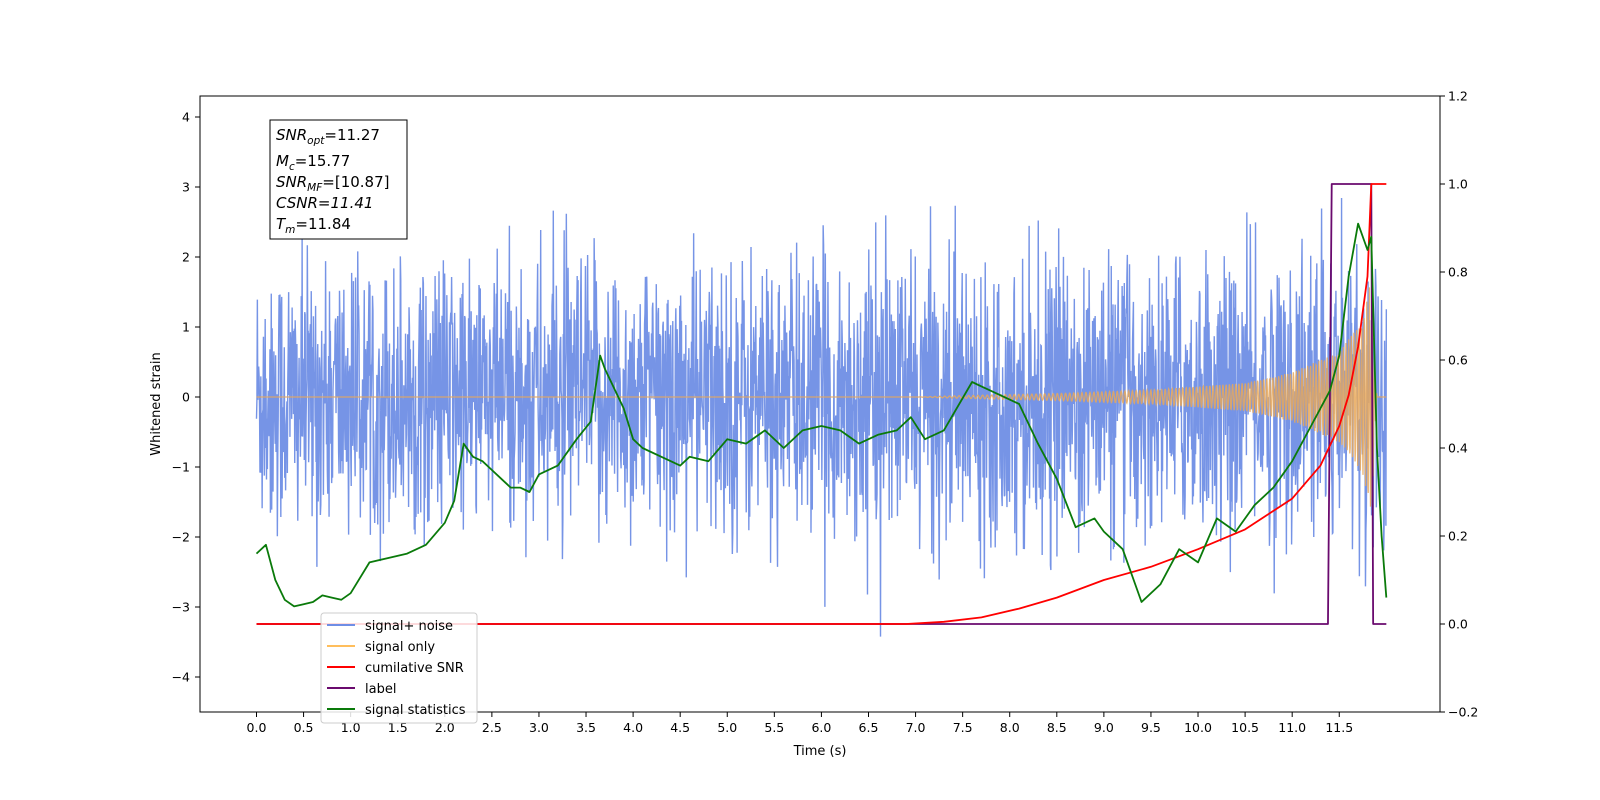 The image size is (1600, 800). Describe the element at coordinates (323, 224) in the screenshot. I see `annotation-tm-value: =11.84` at that location.